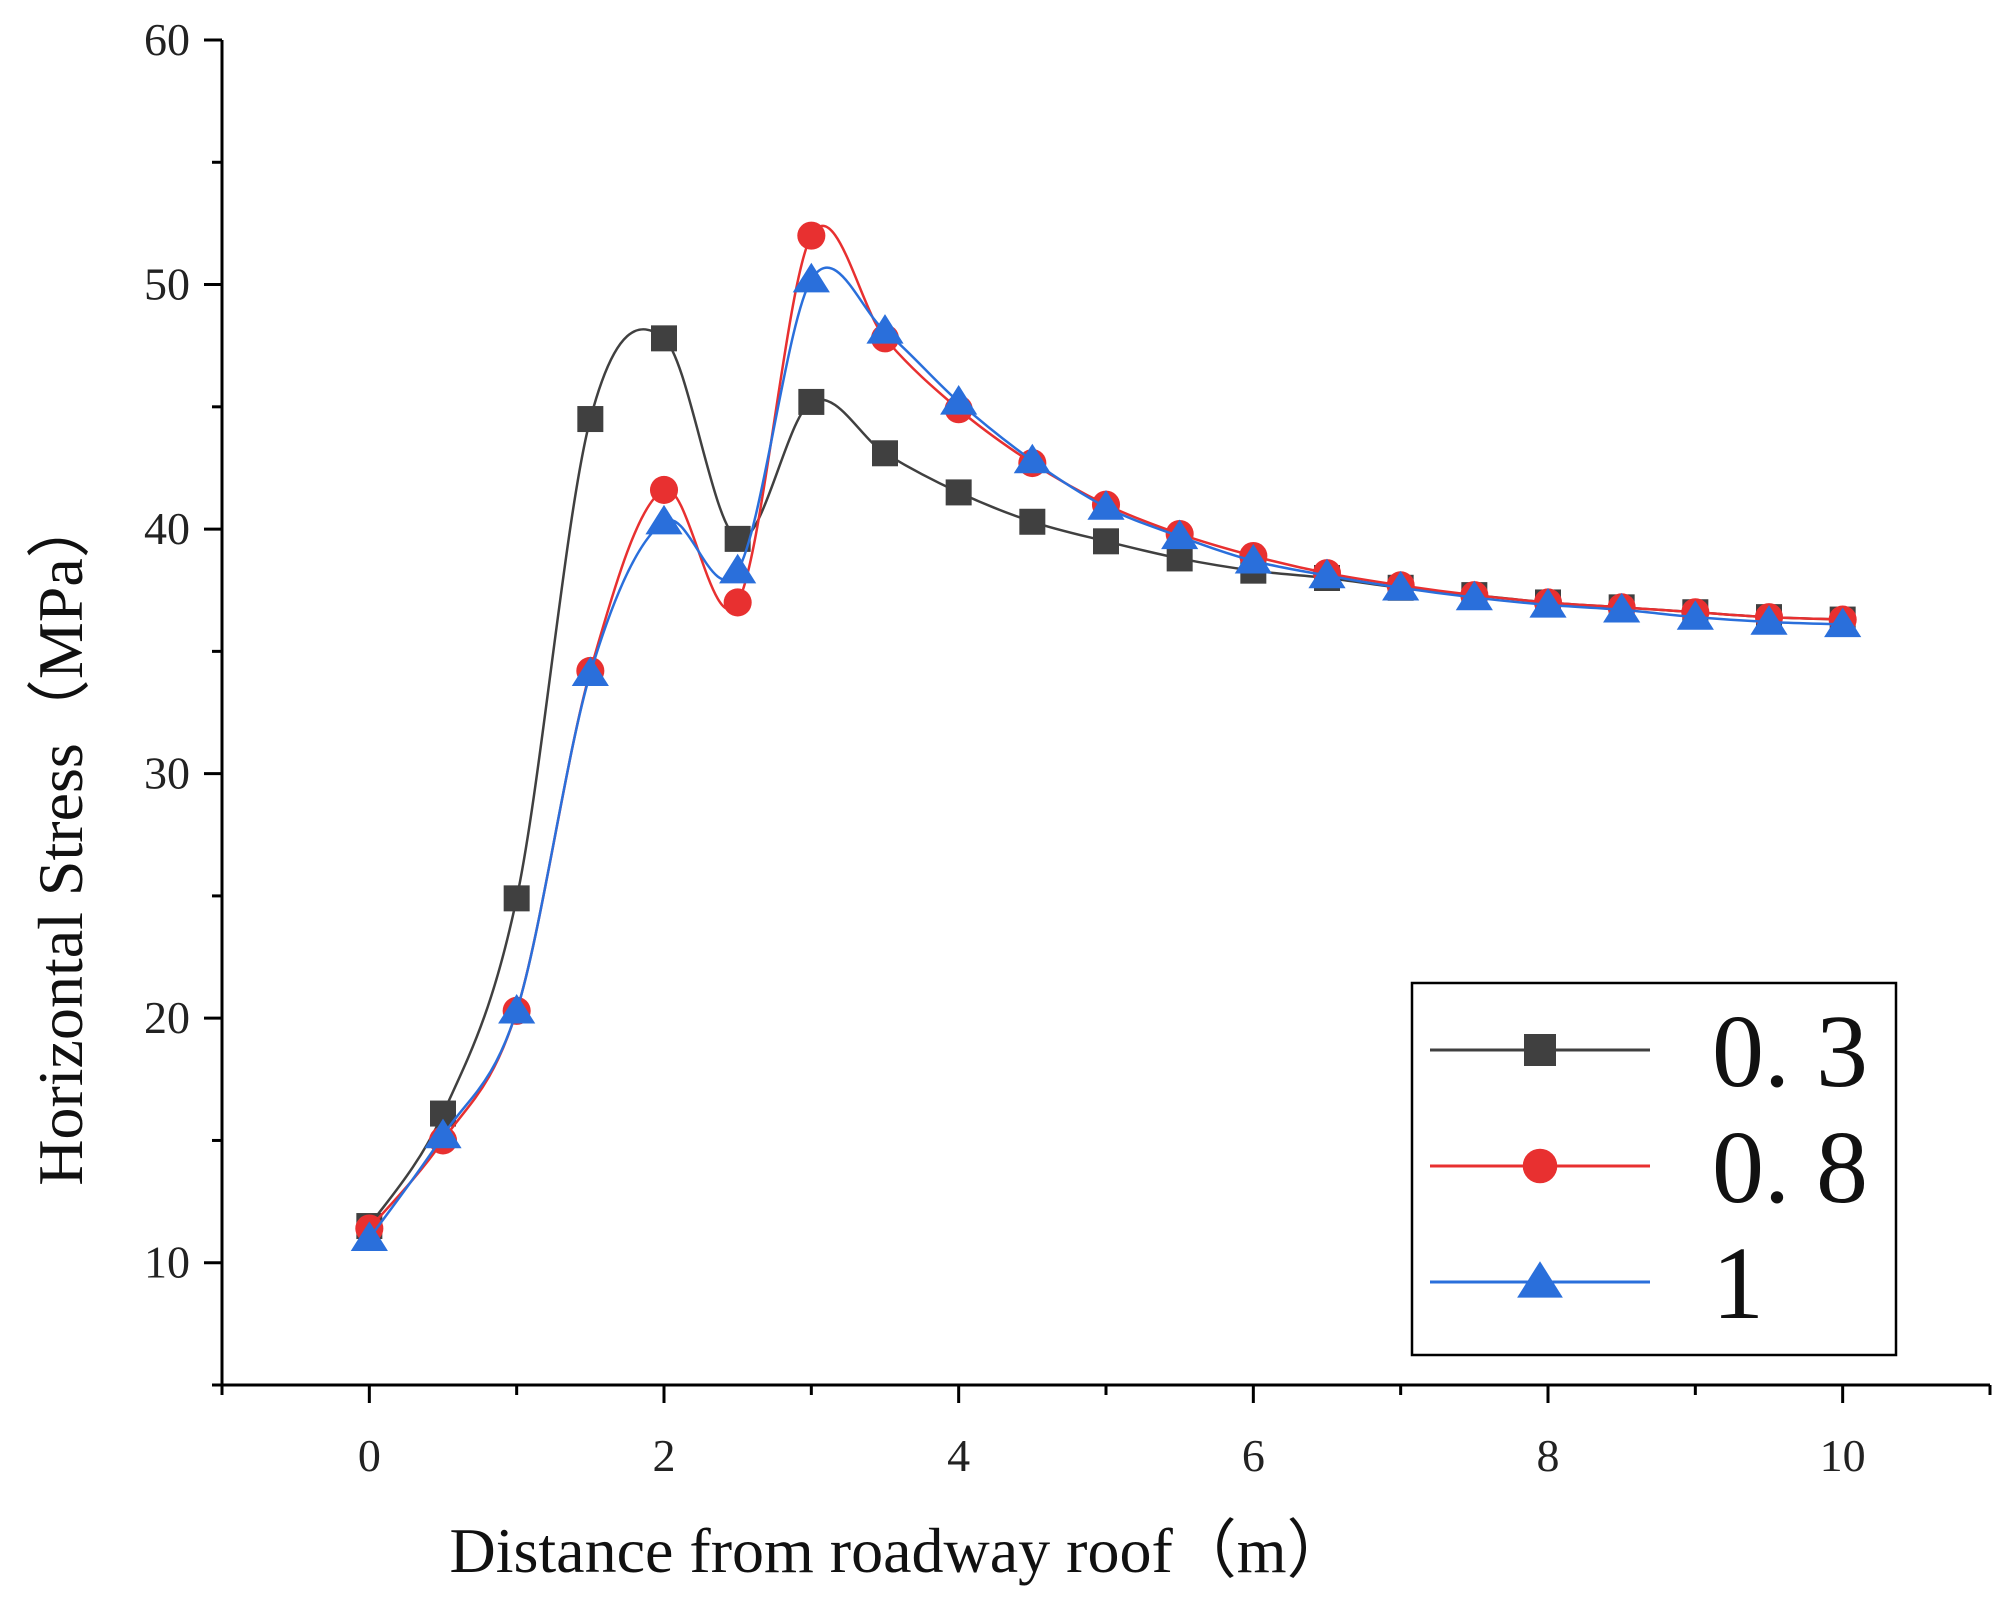 The height and width of the screenshot is (1602, 2004). What do you see at coordinates (1548, 1455) in the screenshot?
I see `x-tick-label: 8` at bounding box center [1548, 1455].